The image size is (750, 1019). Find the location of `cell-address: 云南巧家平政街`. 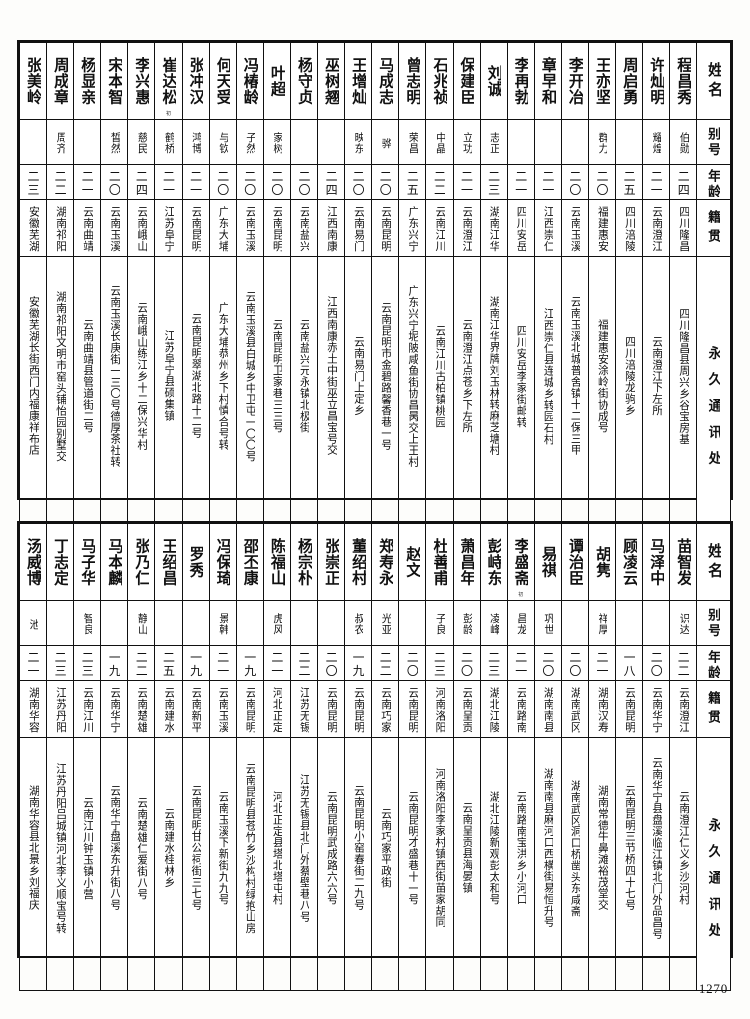

cell-address: 云南巧家平政街 is located at coordinates (385, 864).